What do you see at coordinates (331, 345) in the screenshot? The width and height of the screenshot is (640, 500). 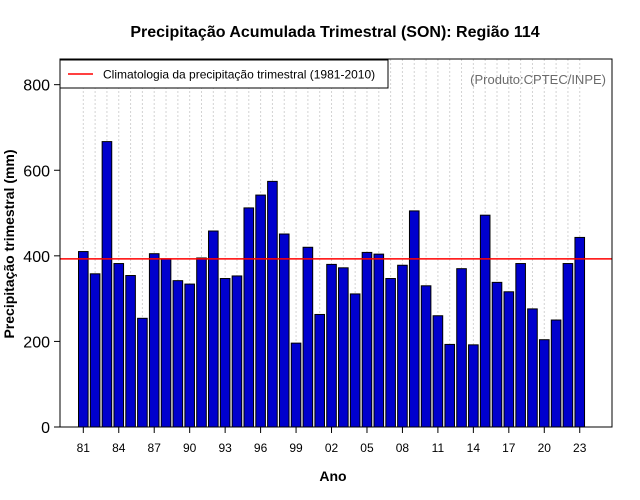 I see `bar-2002` at bounding box center [331, 345].